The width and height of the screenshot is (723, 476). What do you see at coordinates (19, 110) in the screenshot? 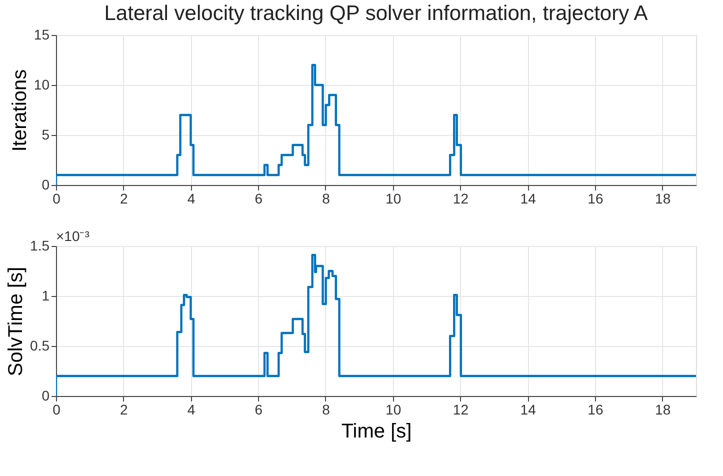
I see `y-axis-title: Iterations` at bounding box center [19, 110].